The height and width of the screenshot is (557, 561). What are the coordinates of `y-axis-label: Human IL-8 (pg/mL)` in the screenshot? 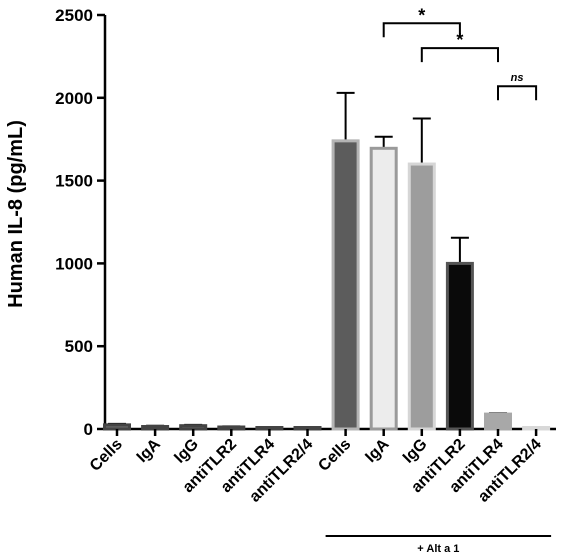 It's located at (16, 214).